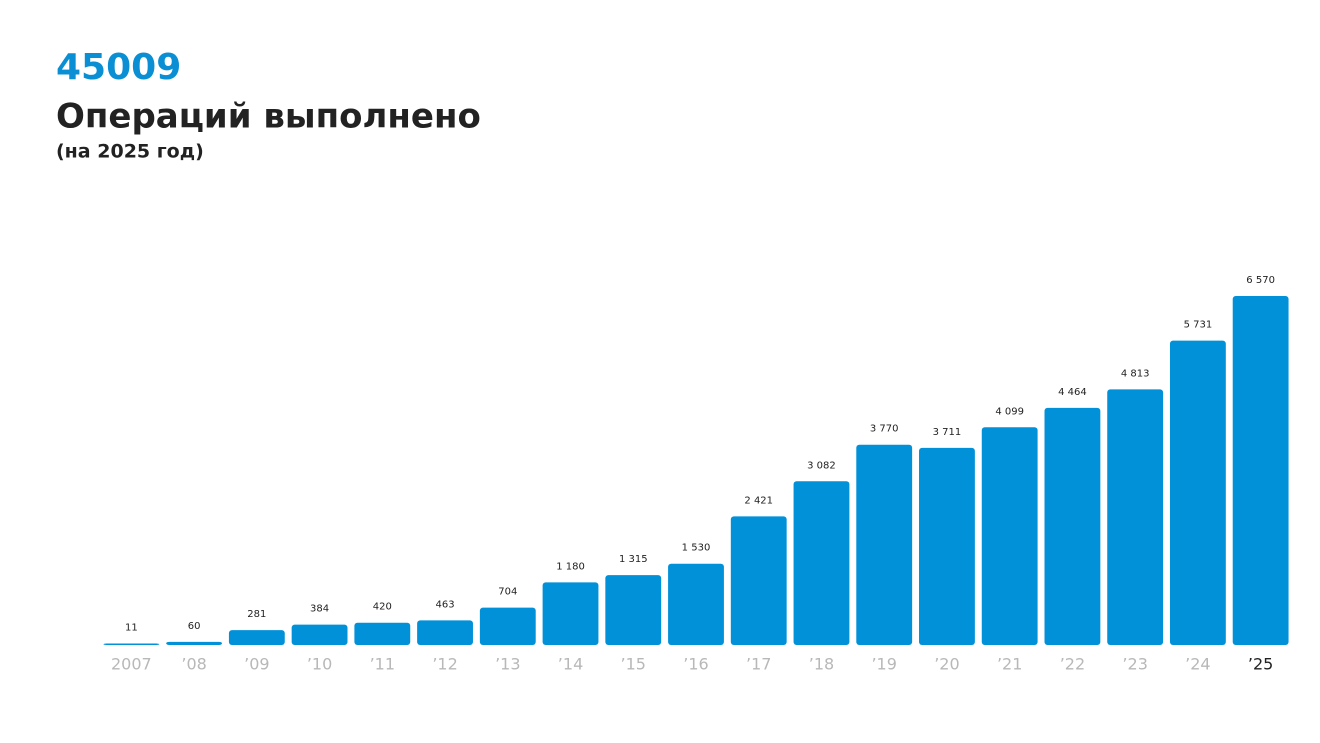  What do you see at coordinates (268, 117) in the screenshot?
I see `chart-title: Операций выполнено` at bounding box center [268, 117].